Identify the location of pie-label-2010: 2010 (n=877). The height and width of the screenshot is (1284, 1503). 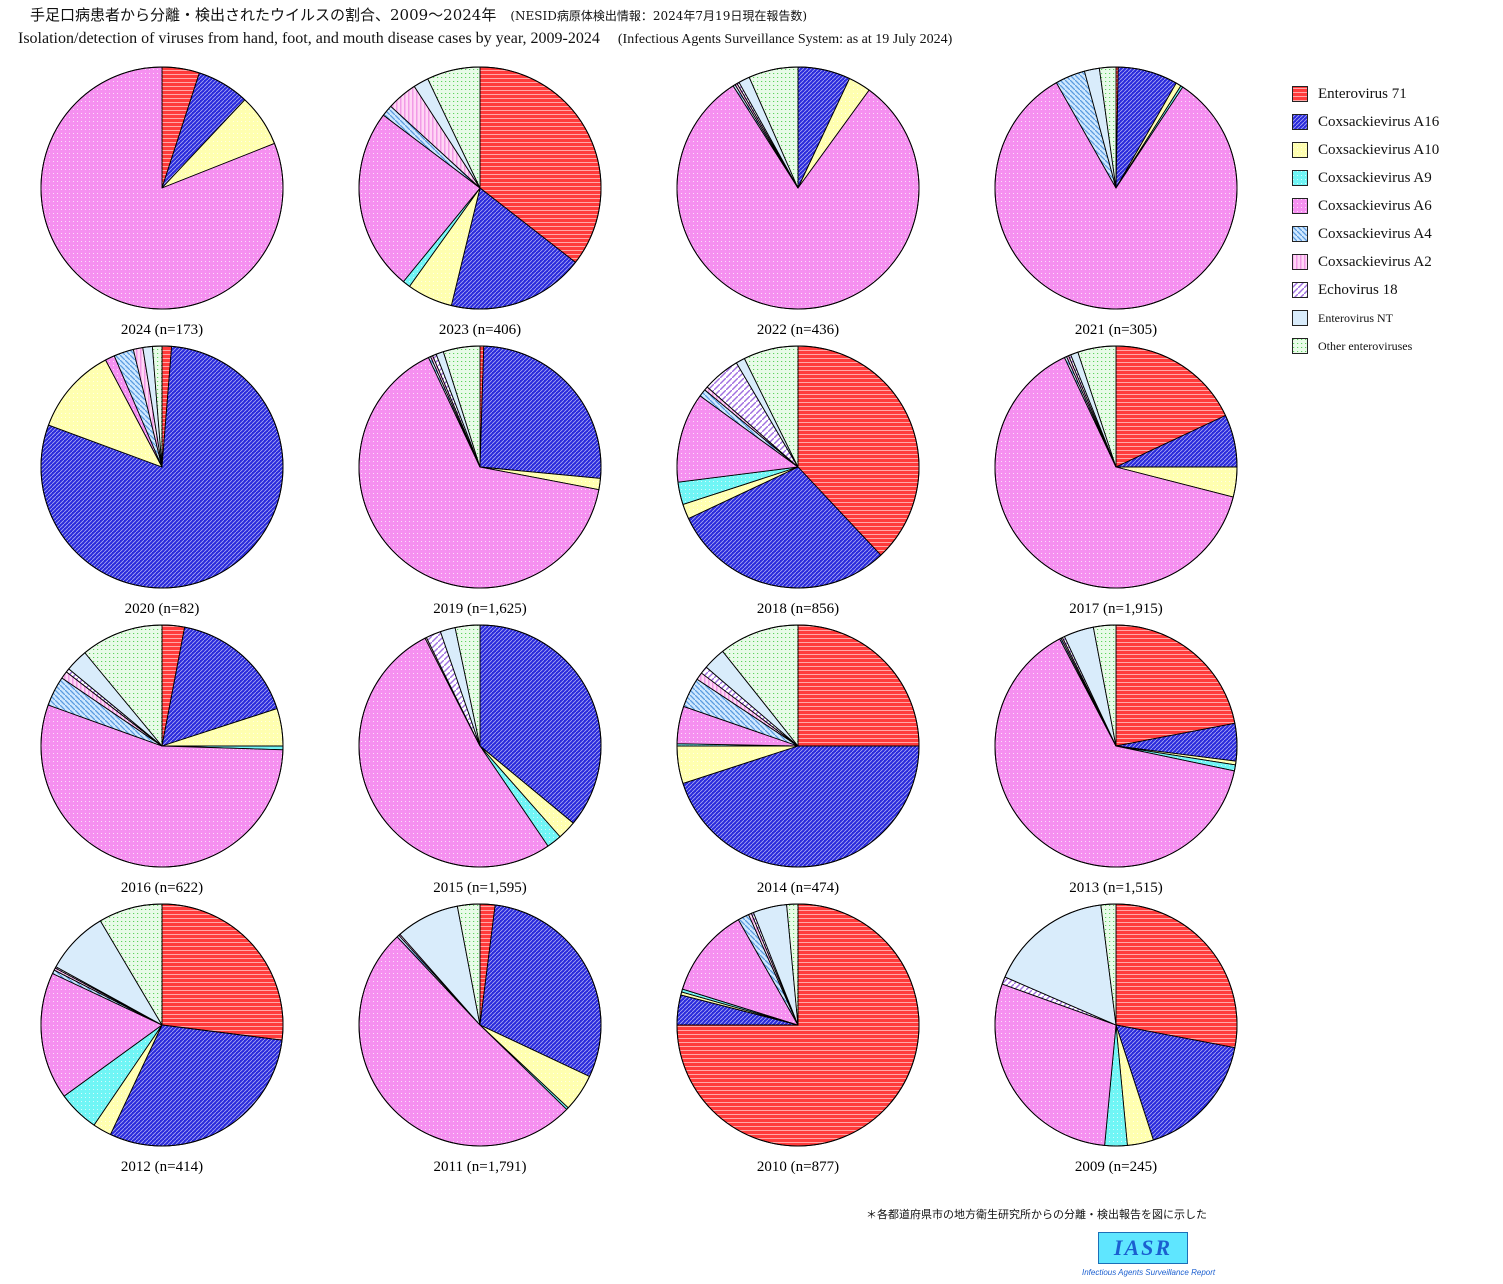
(798, 1167).